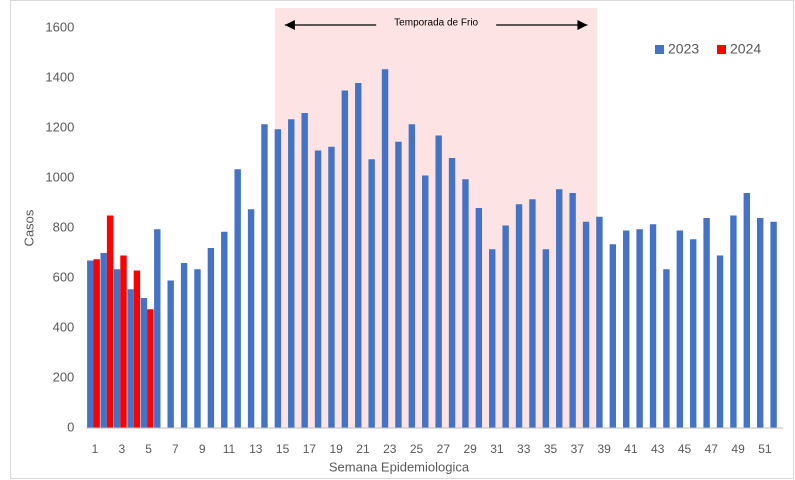  I want to click on x-tick-label: 9, so click(202, 449).